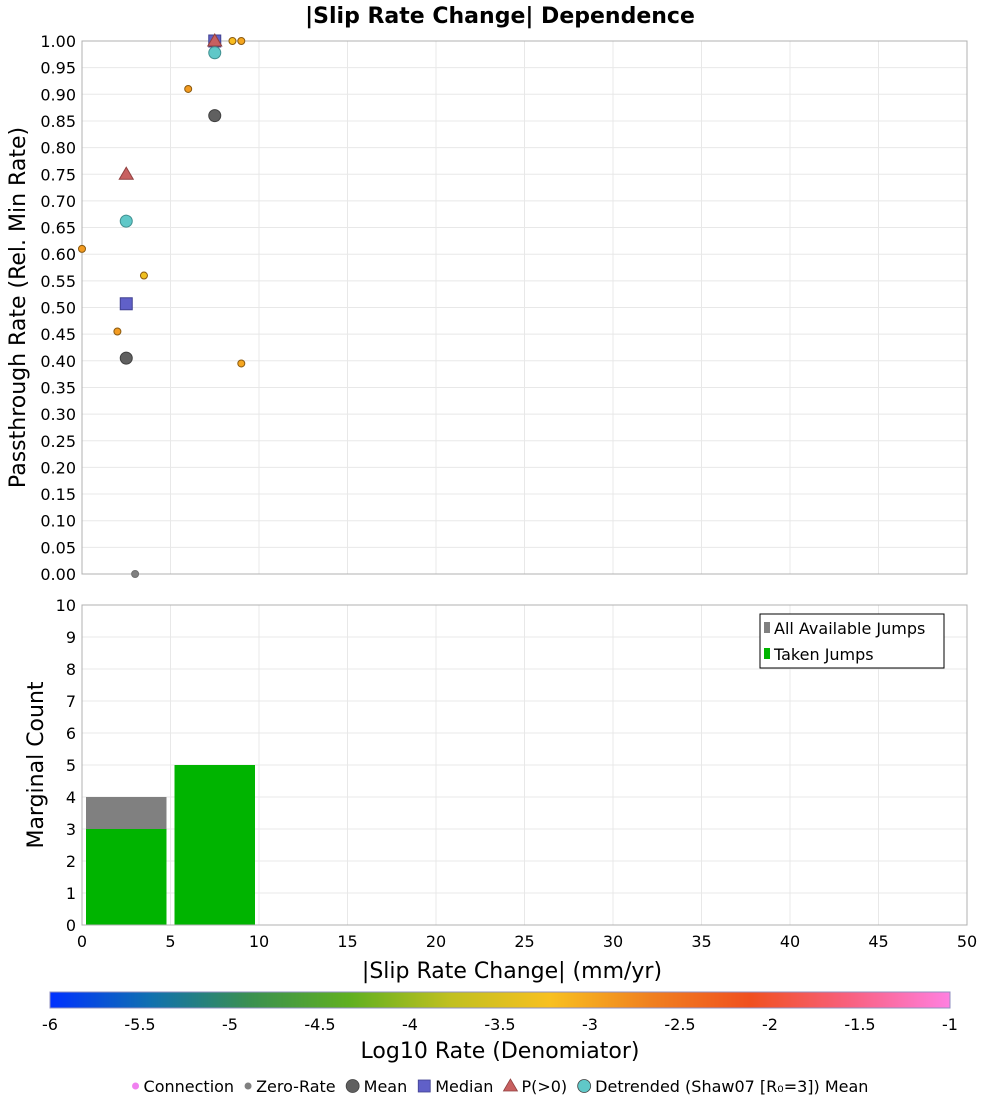 The image size is (1000, 1100). What do you see at coordinates (58, 121) in the screenshot?
I see `top-y-tick-label: 0.85` at bounding box center [58, 121].